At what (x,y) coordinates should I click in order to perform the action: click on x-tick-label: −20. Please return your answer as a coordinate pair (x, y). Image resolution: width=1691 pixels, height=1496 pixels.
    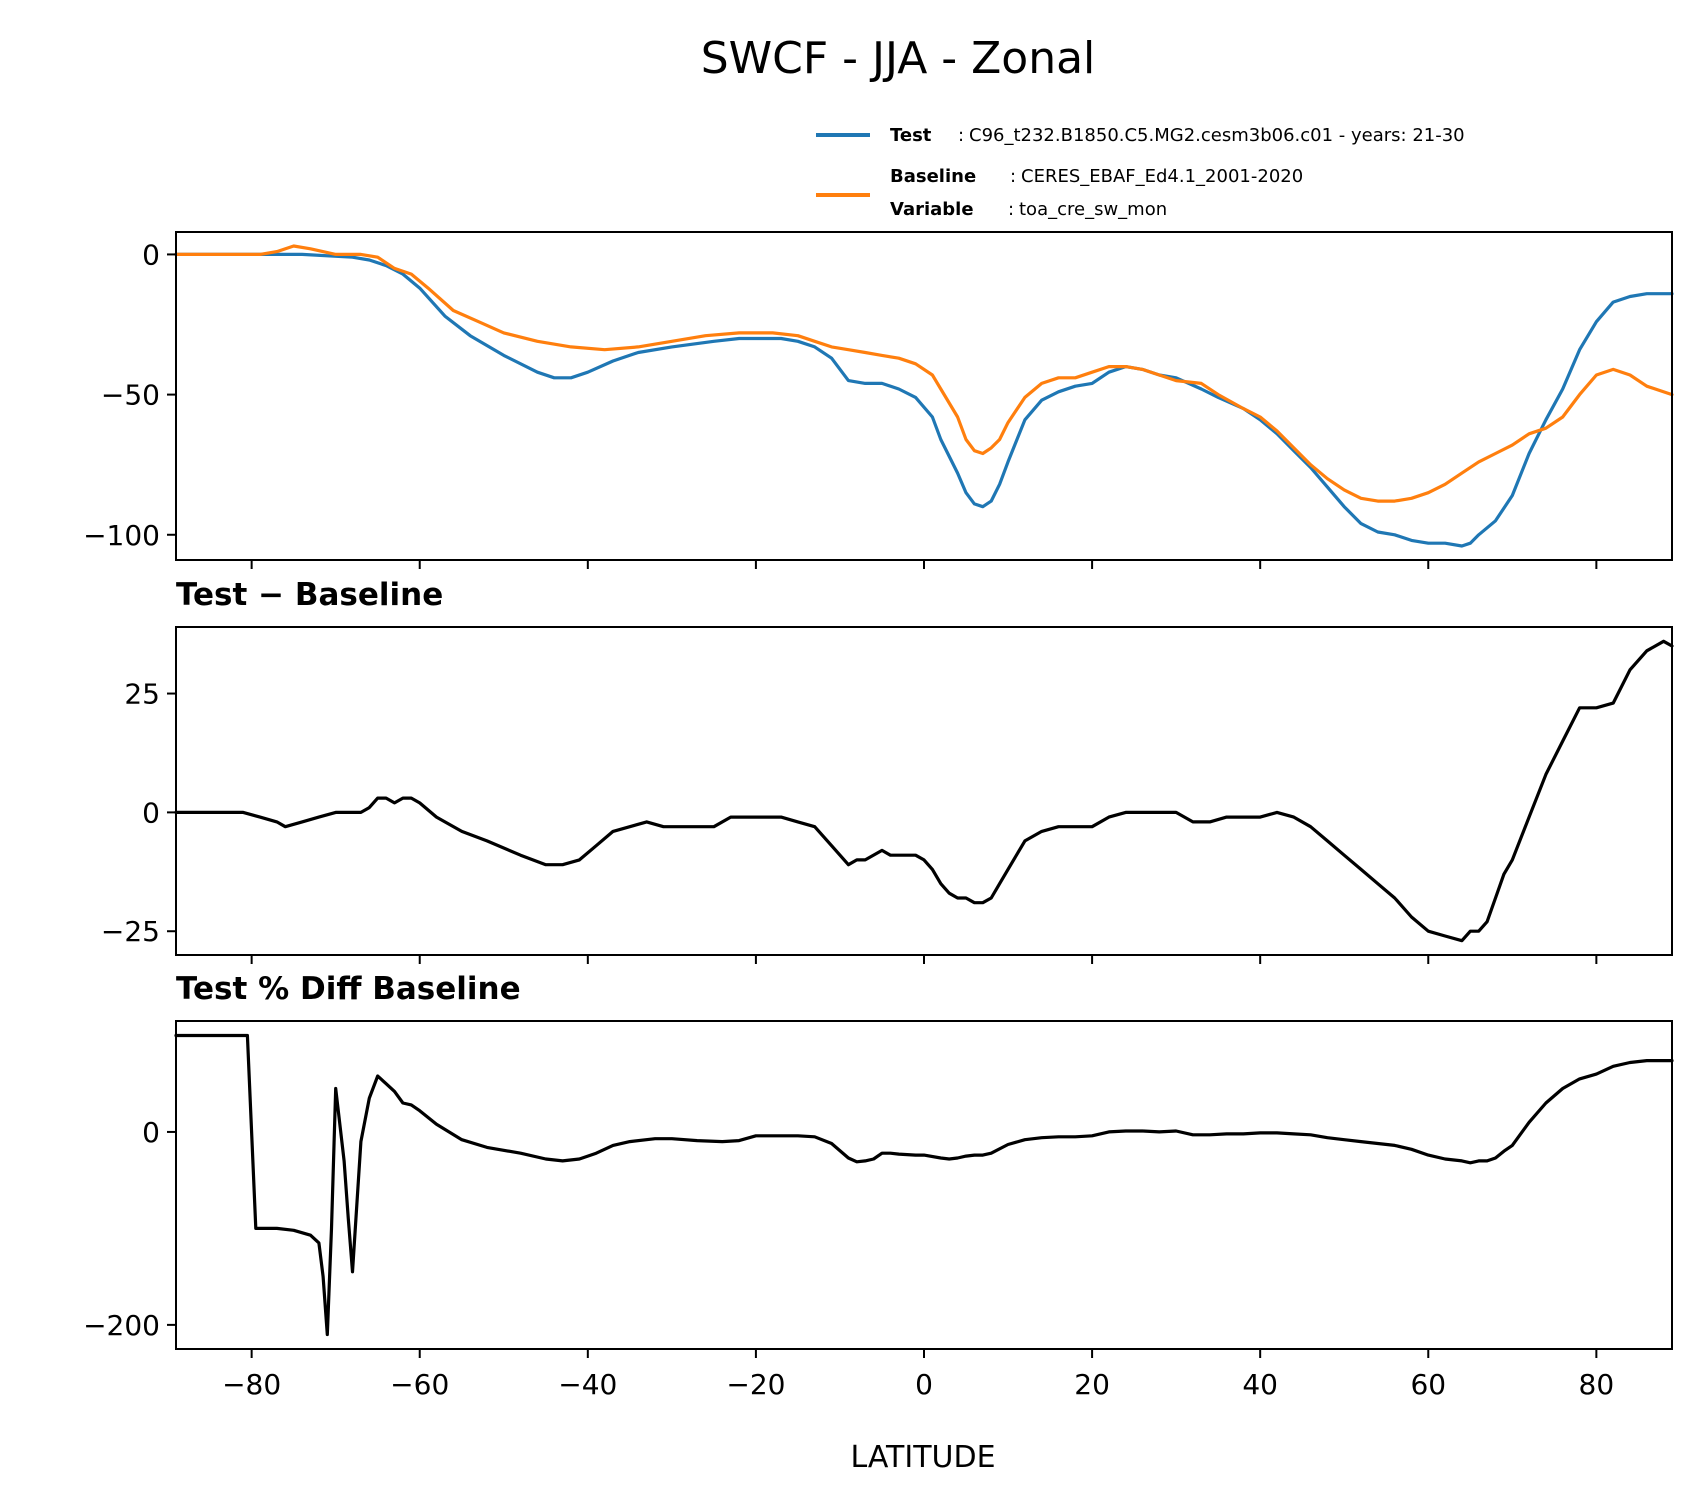
    Looking at the image, I should click on (755, 1384).